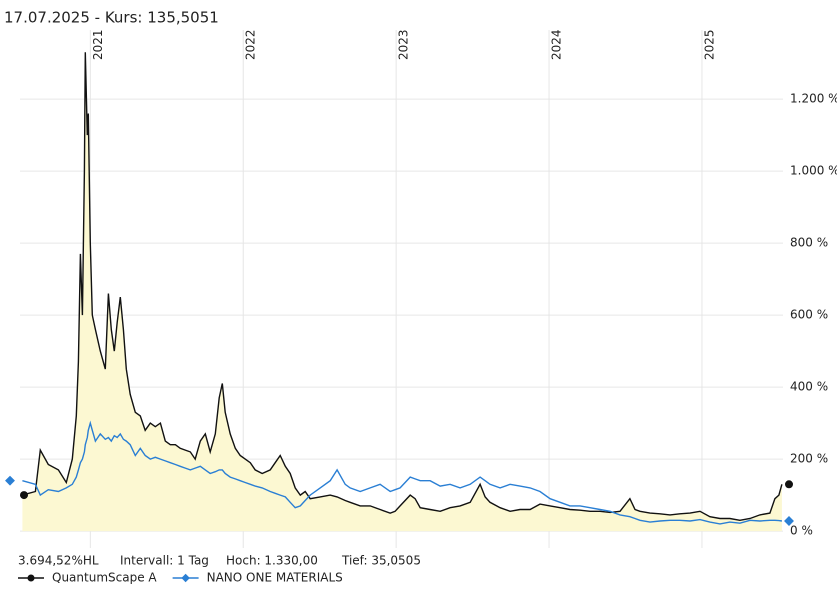 This screenshot has width=837, height=593. What do you see at coordinates (557, 44) in the screenshot?
I see `x-tick-label: 2024` at bounding box center [557, 44].